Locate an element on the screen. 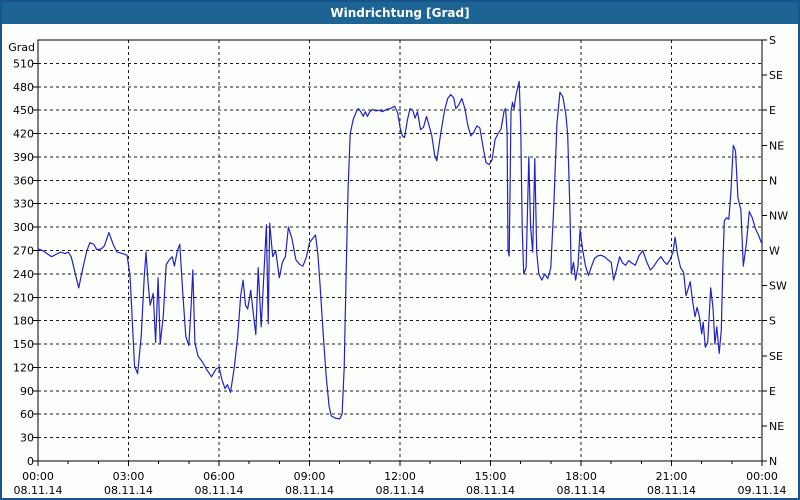 This screenshot has width=800, height=500. titlebar: Windrichtung [Grad] is located at coordinates (400, 13).